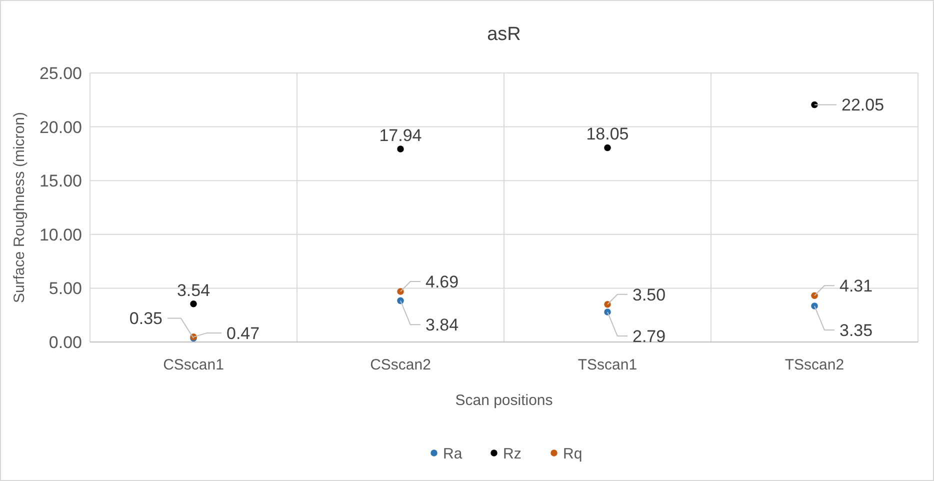  I want to click on legend-label: Ra, so click(453, 453).